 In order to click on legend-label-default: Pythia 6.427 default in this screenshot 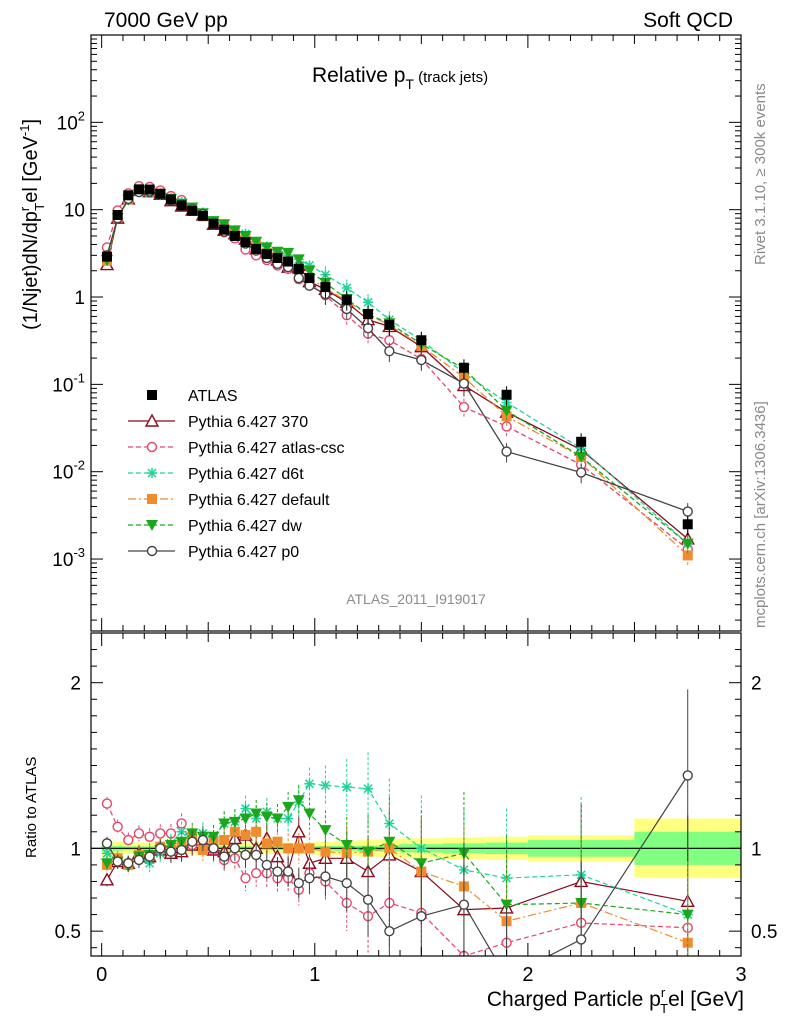, I will do `click(259, 500)`.